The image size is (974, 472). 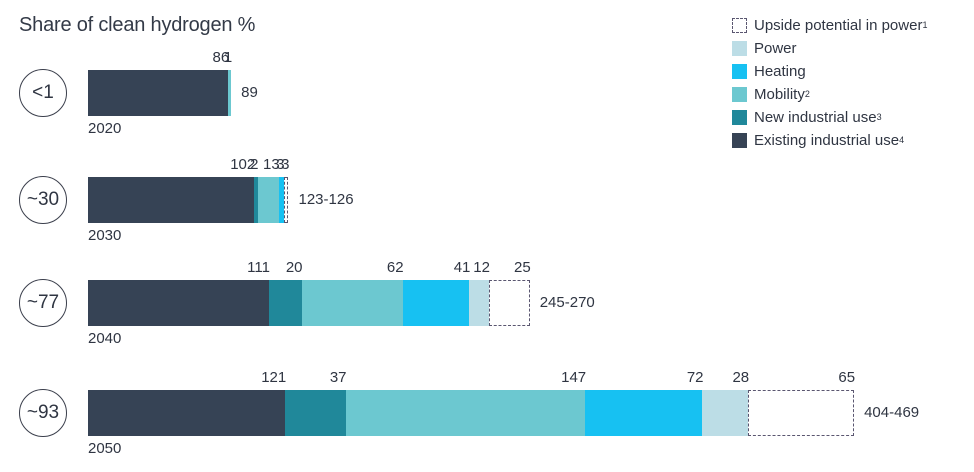 I want to click on stacked-bar-2020, so click(x=160, y=93).